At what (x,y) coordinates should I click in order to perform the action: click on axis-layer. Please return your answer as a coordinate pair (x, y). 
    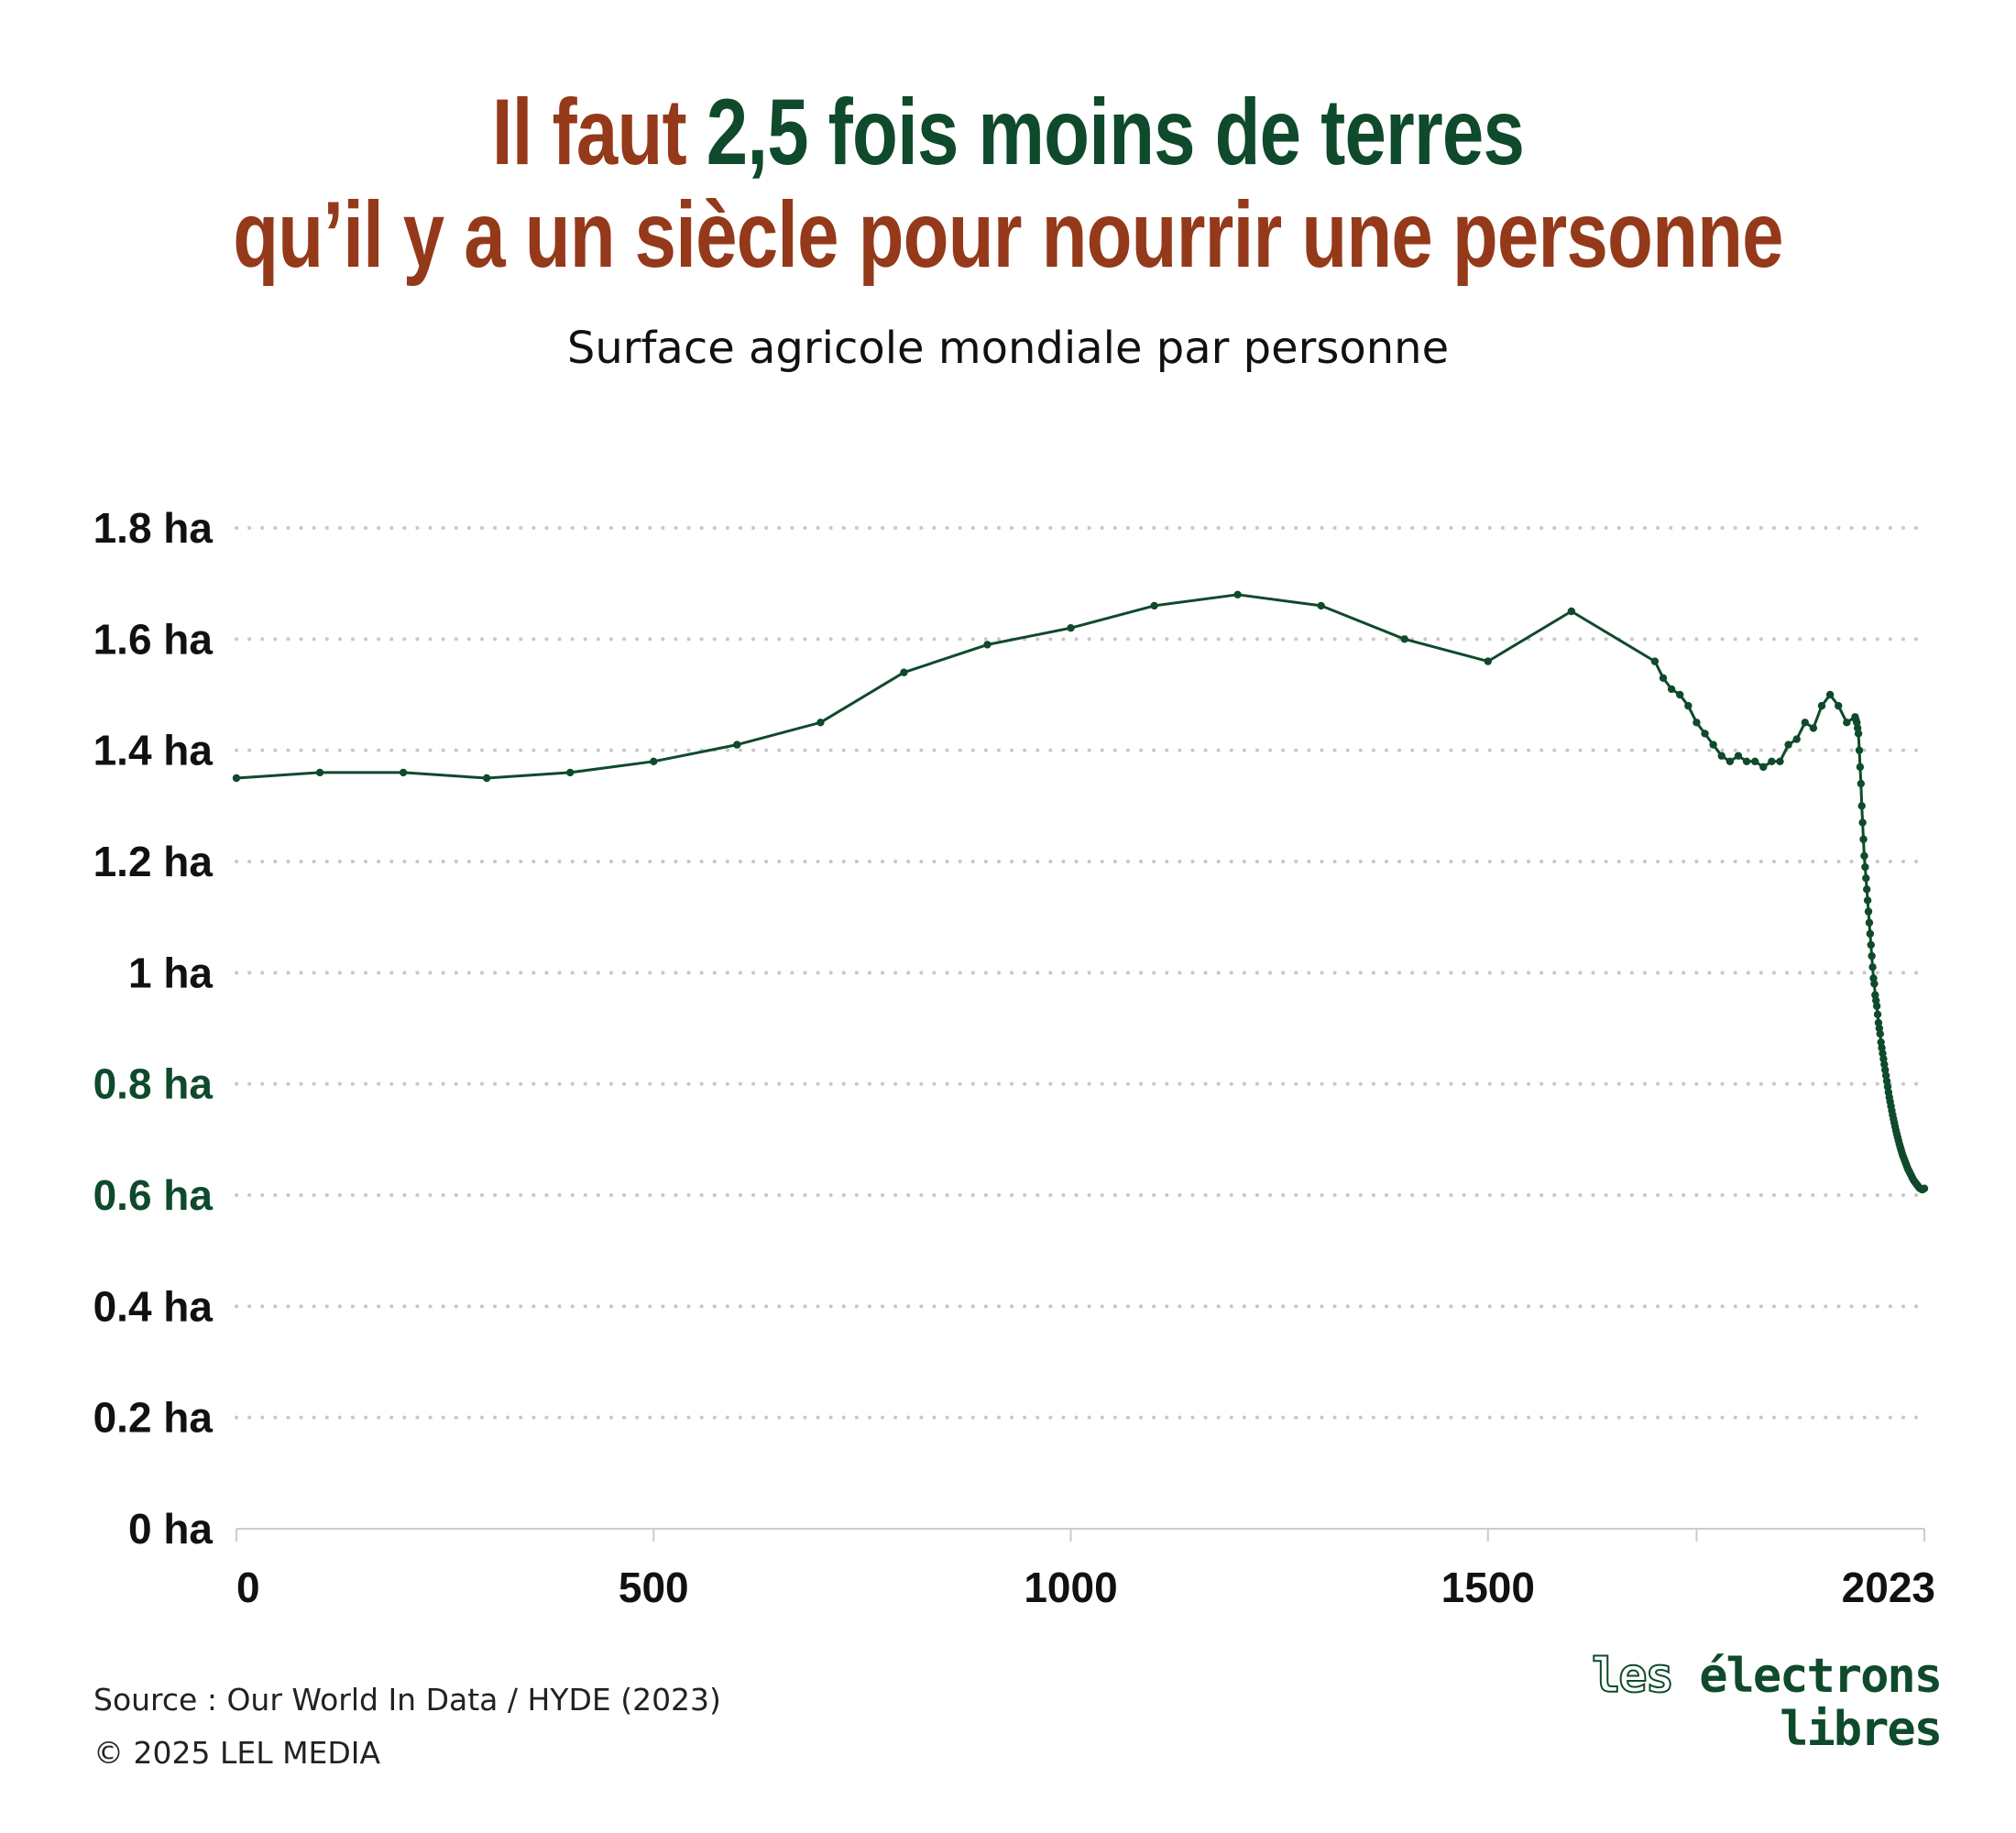
    Looking at the image, I should click on (1080, 1535).